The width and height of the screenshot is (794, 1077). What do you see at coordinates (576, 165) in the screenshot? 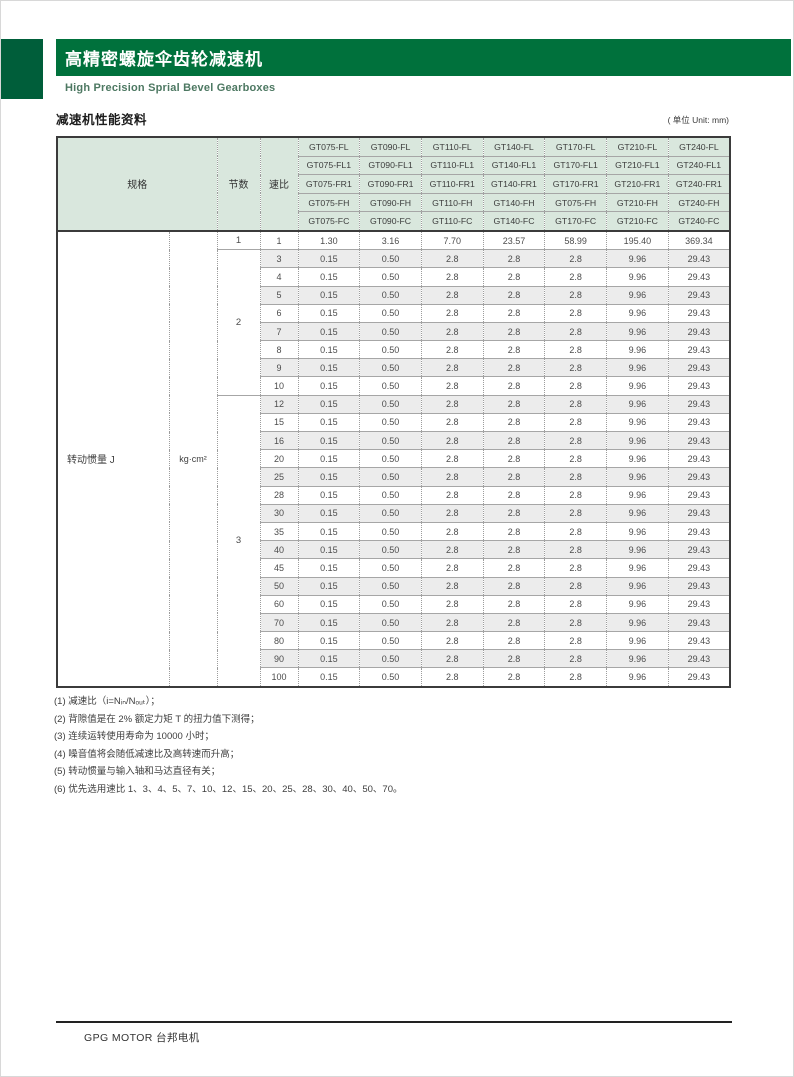
I see `model-header-cell: GT170-FL1` at bounding box center [576, 165].